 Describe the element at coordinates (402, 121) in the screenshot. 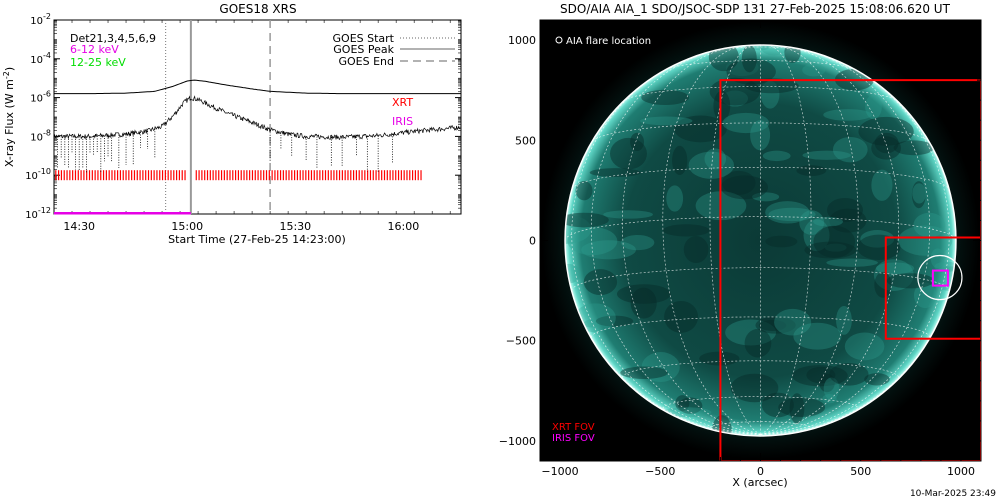

I see `iris-annotation: IRIS` at that location.